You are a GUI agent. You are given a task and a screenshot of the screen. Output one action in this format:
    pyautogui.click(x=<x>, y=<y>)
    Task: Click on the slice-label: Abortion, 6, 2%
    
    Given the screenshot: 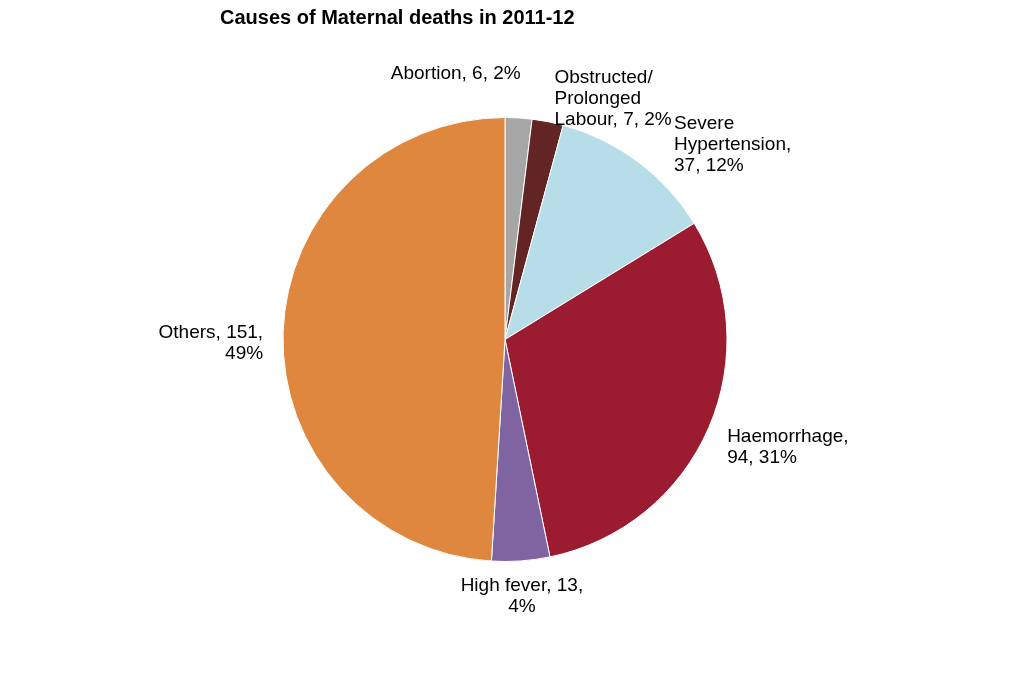 What is the action you would take?
    pyautogui.click(x=455, y=72)
    